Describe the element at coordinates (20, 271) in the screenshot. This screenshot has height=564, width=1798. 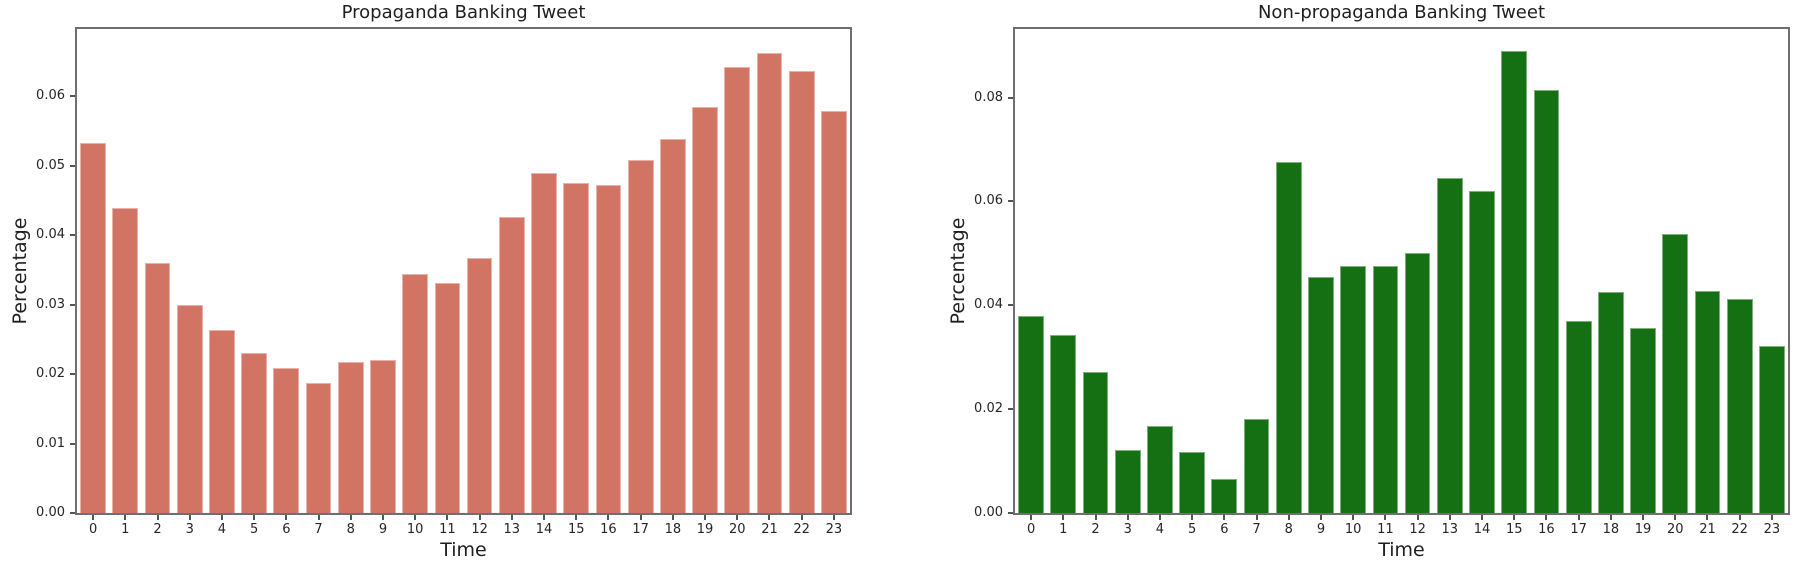
I see `y-axis-label: Percentage` at that location.